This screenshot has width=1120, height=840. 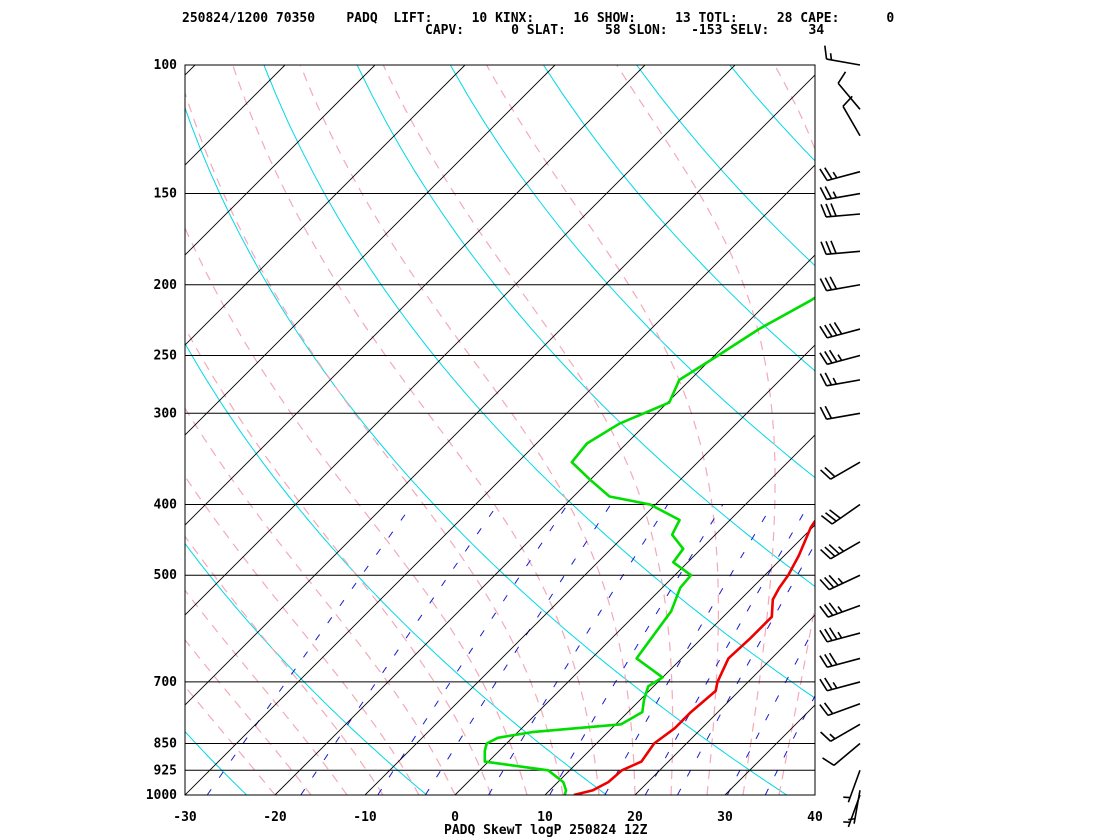 What do you see at coordinates (166, 575) in the screenshot?
I see `pressure-tick-label: 500` at bounding box center [166, 575].